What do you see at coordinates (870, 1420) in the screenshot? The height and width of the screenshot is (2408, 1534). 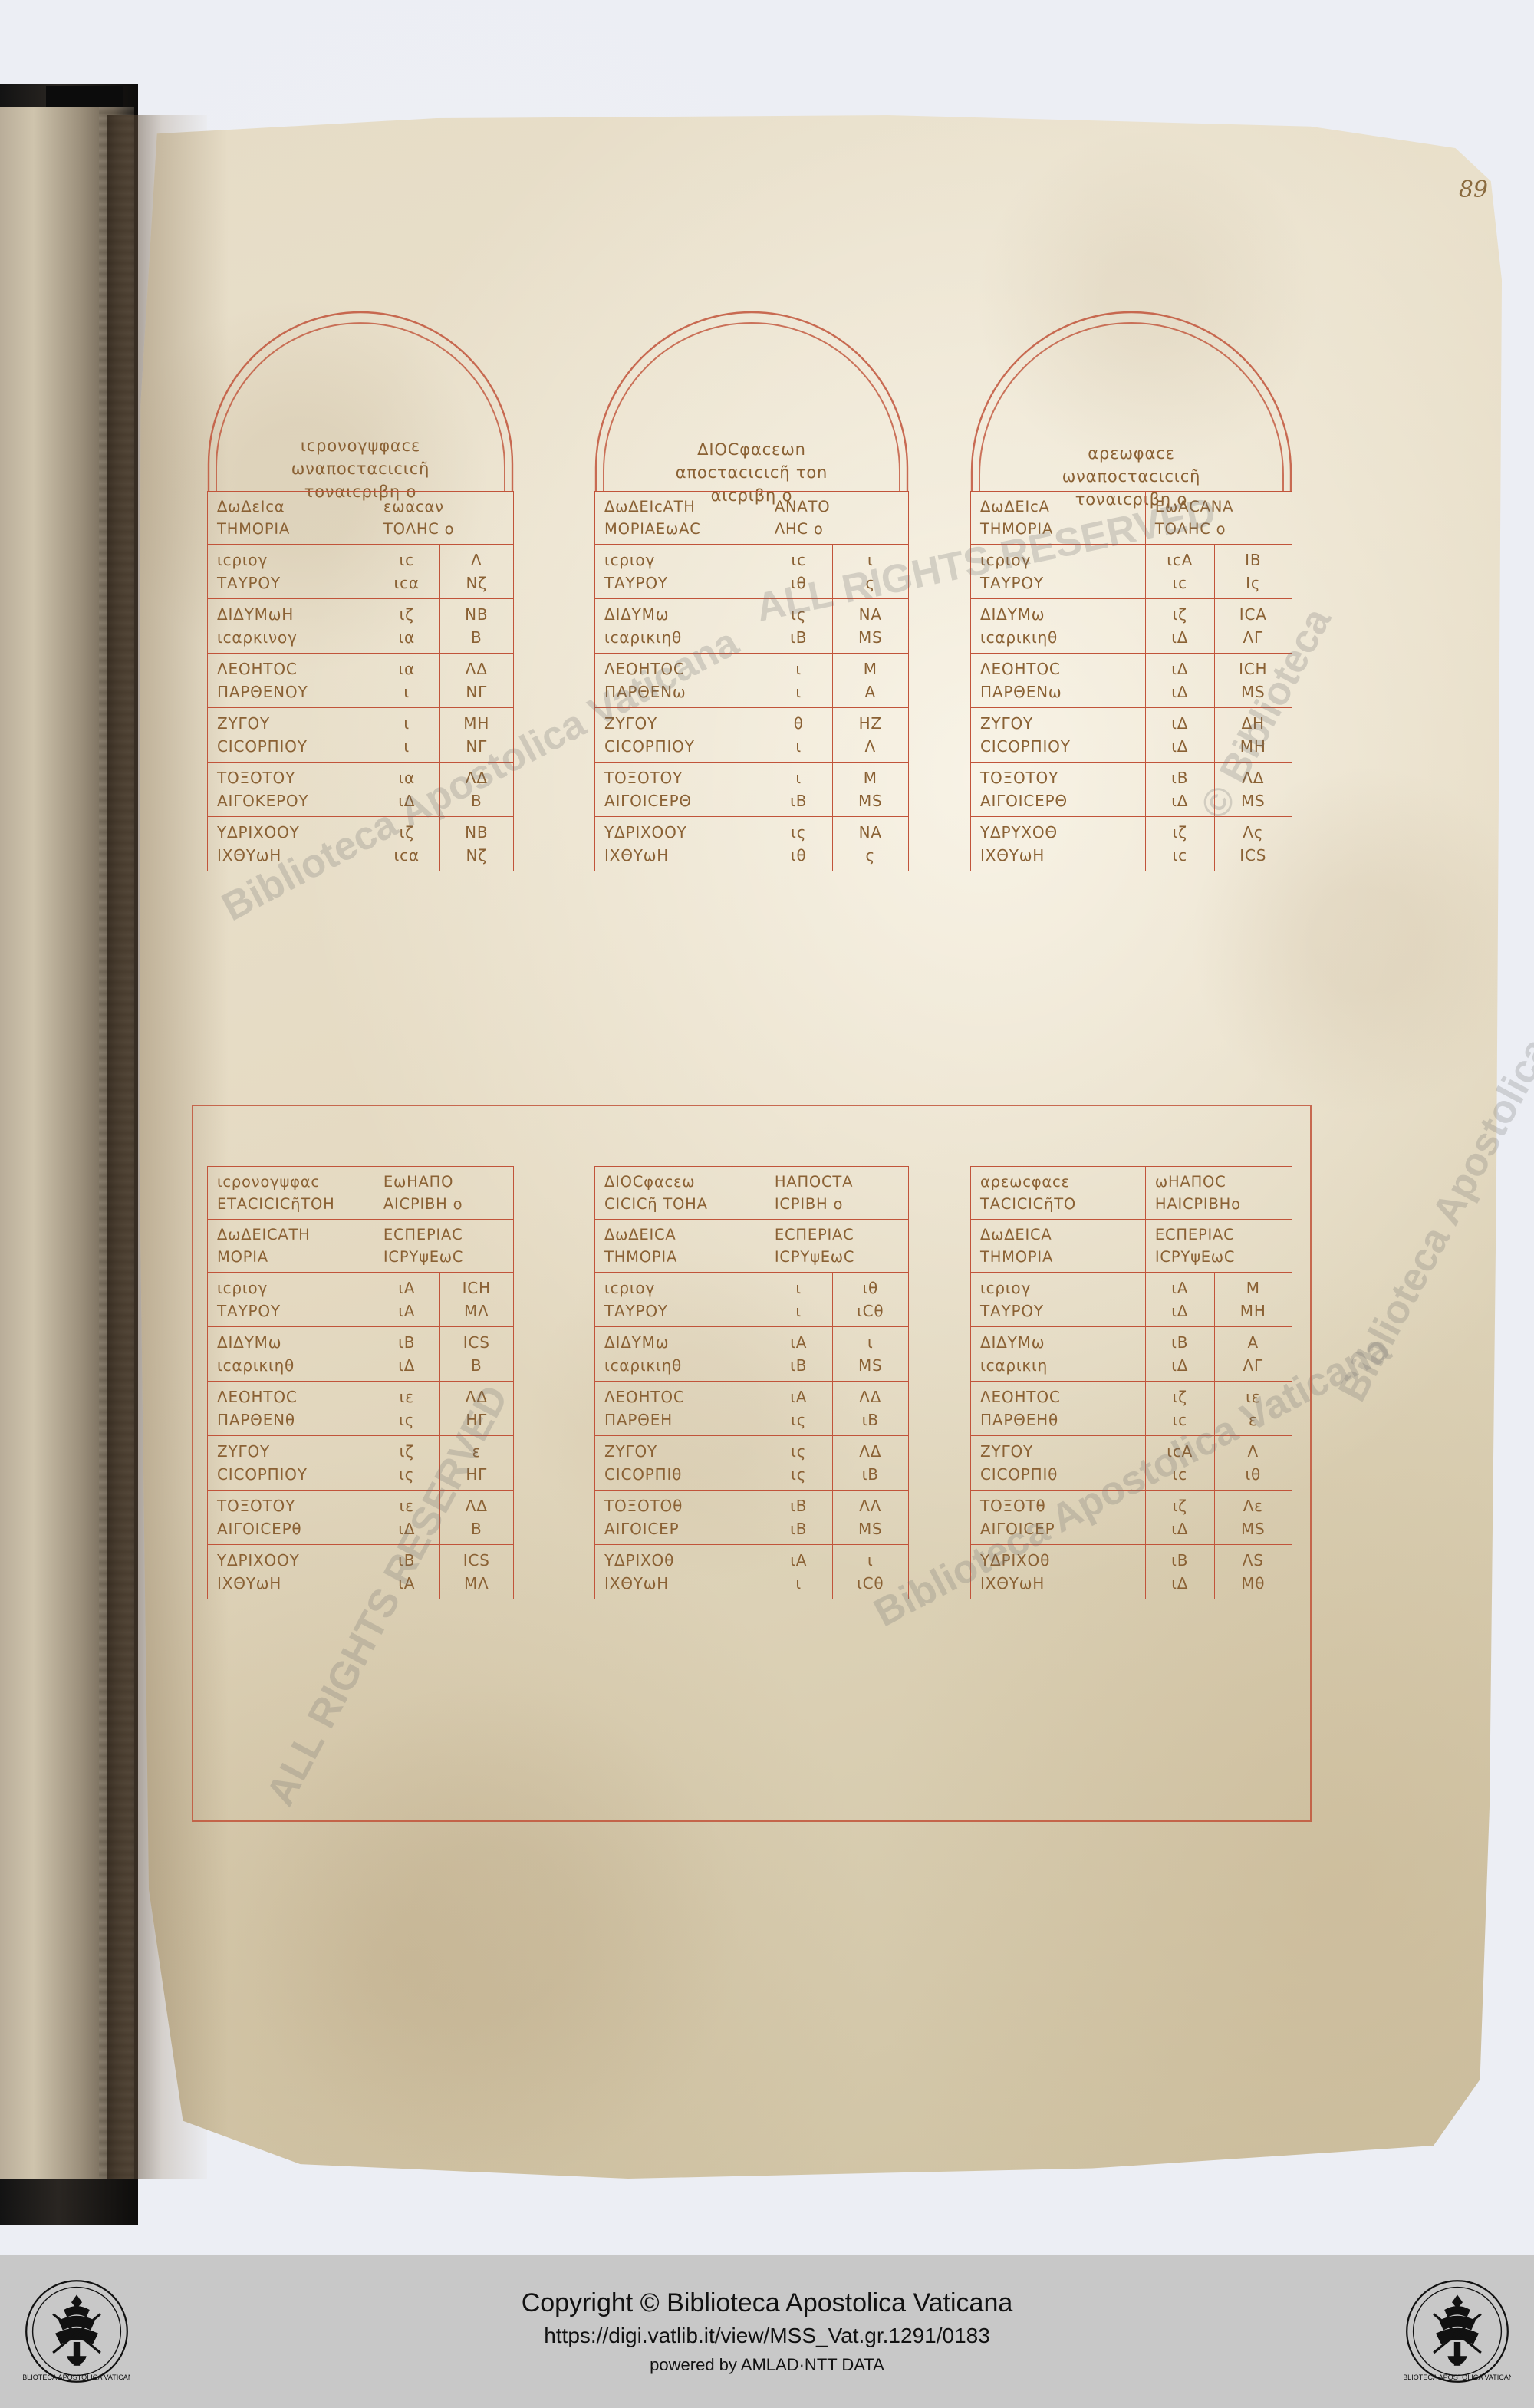 I see `minute-value: ιΒ` at bounding box center [870, 1420].